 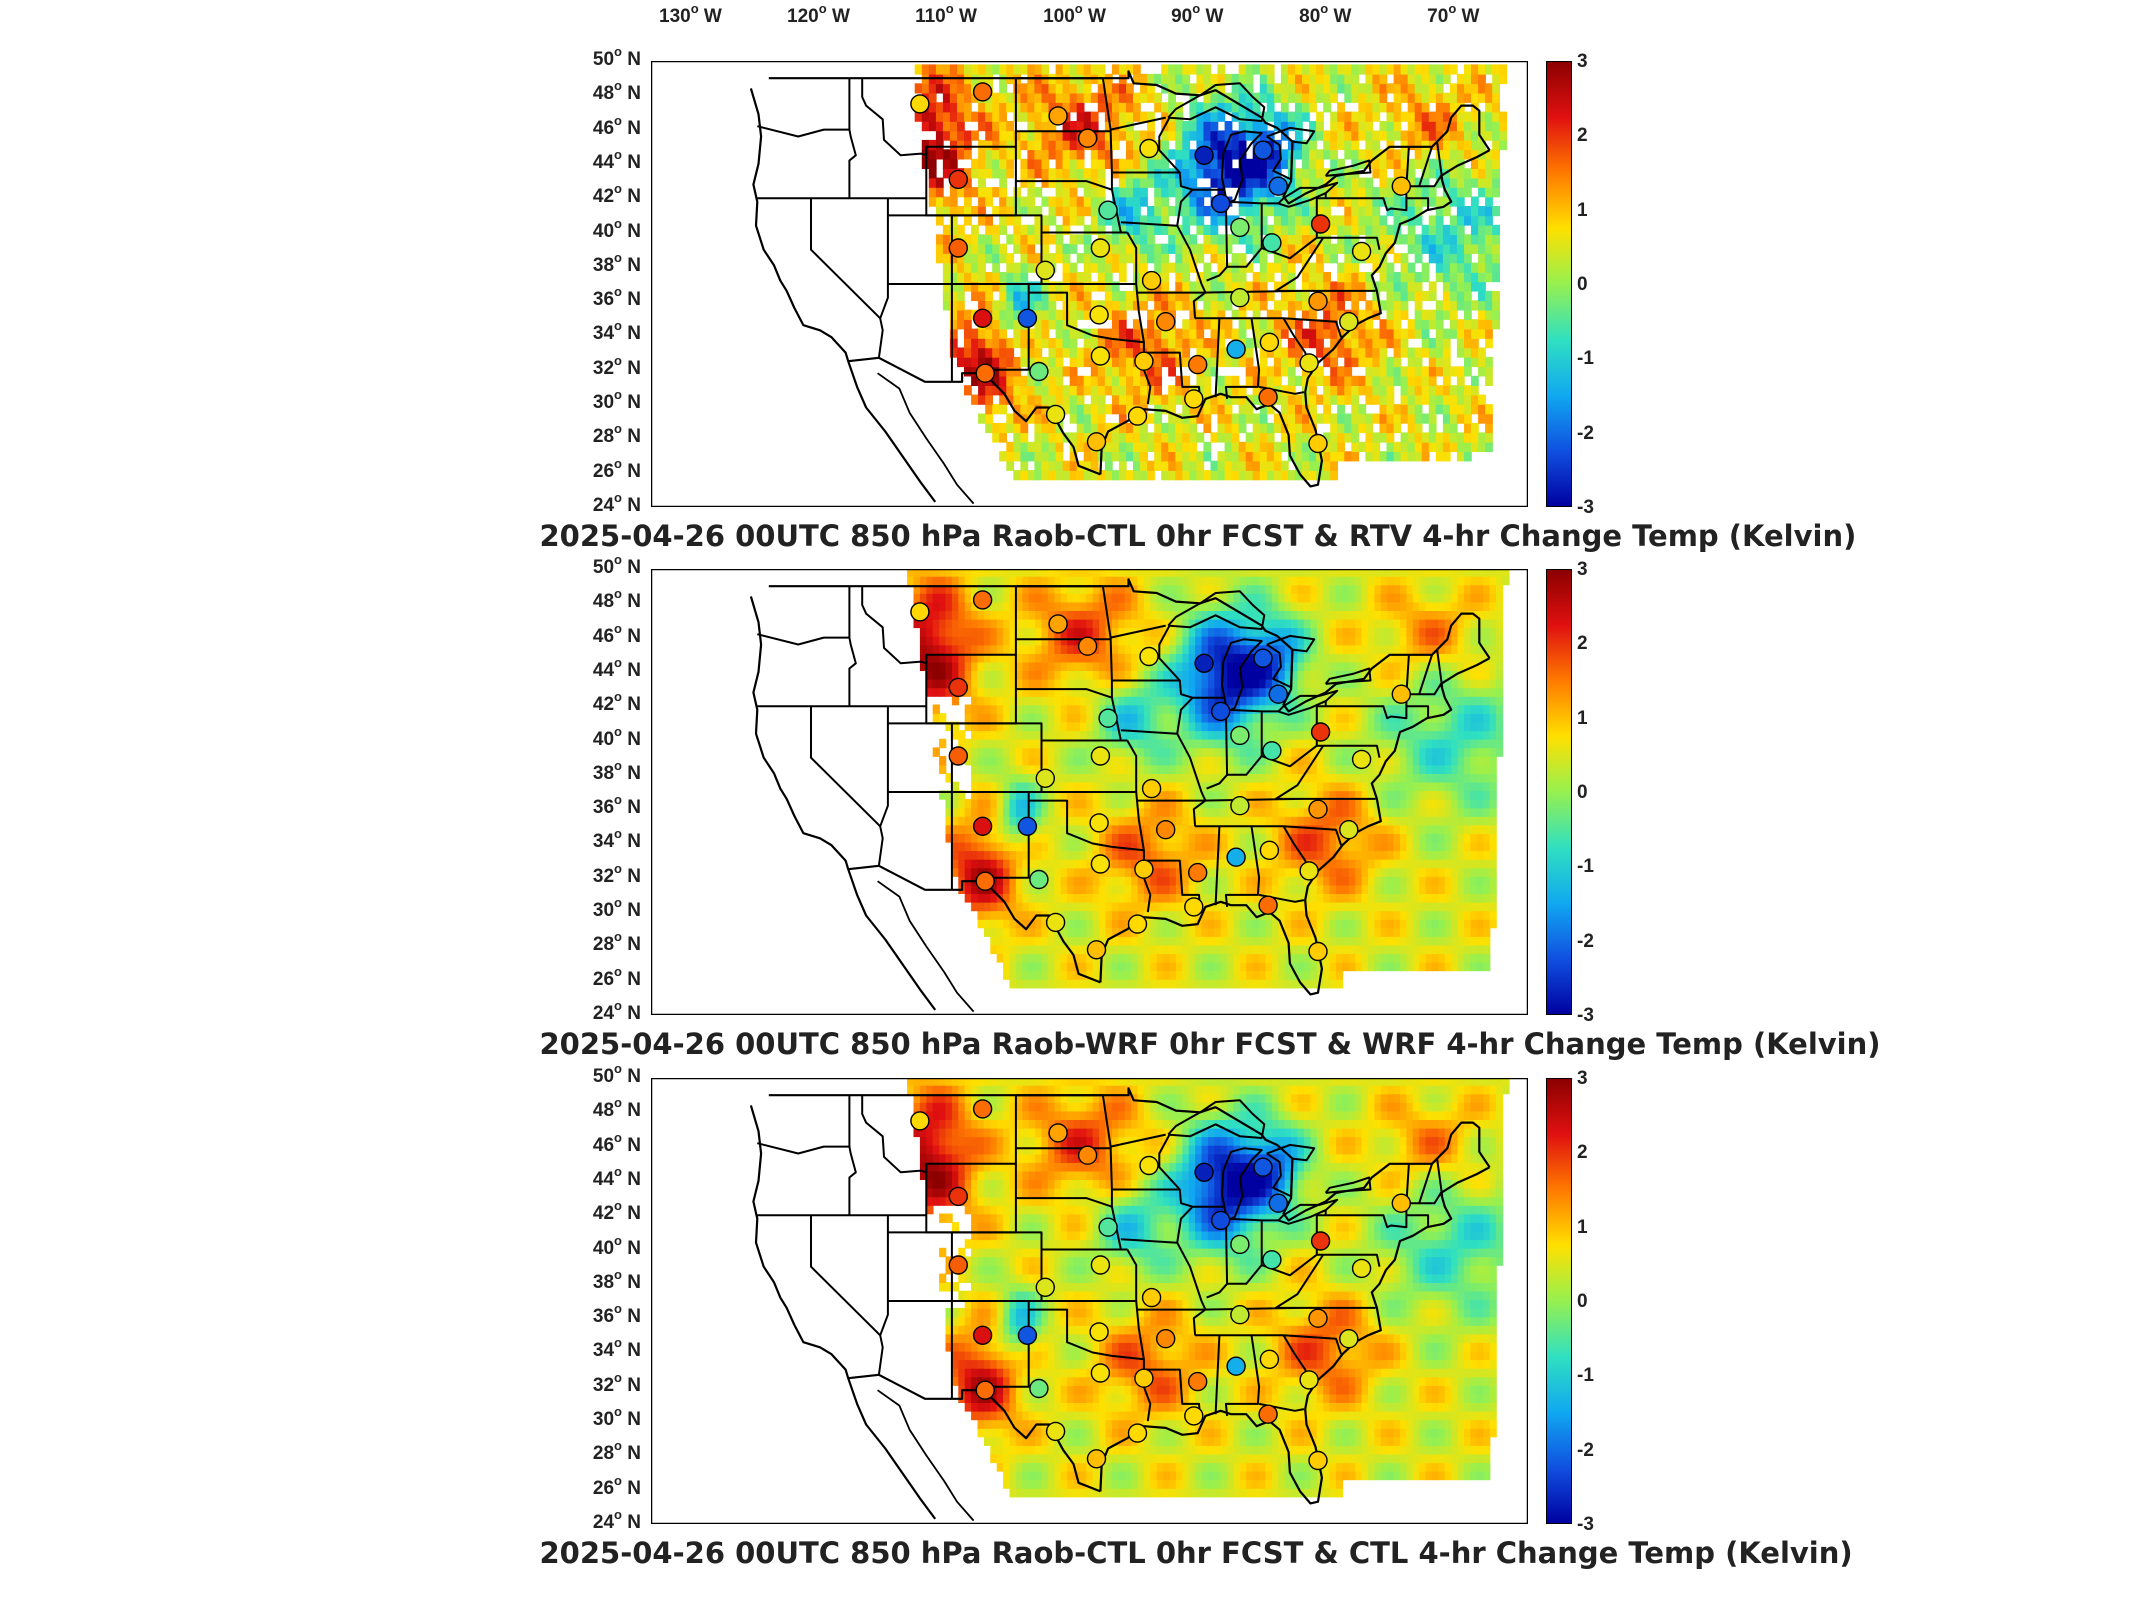 I want to click on lat-label: 28o N, so click(x=616, y=434).